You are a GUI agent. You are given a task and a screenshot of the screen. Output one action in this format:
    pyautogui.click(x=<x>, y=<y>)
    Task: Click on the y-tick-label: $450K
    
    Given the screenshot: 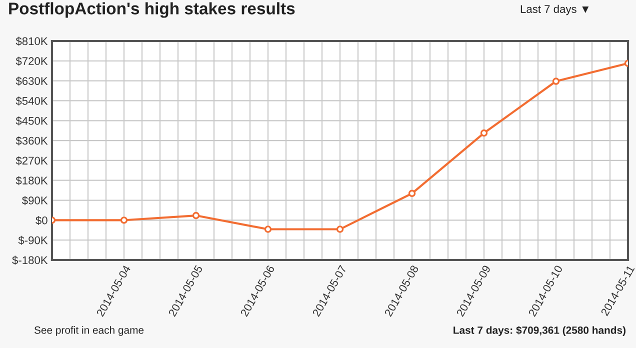 What is the action you would take?
    pyautogui.click(x=32, y=121)
    